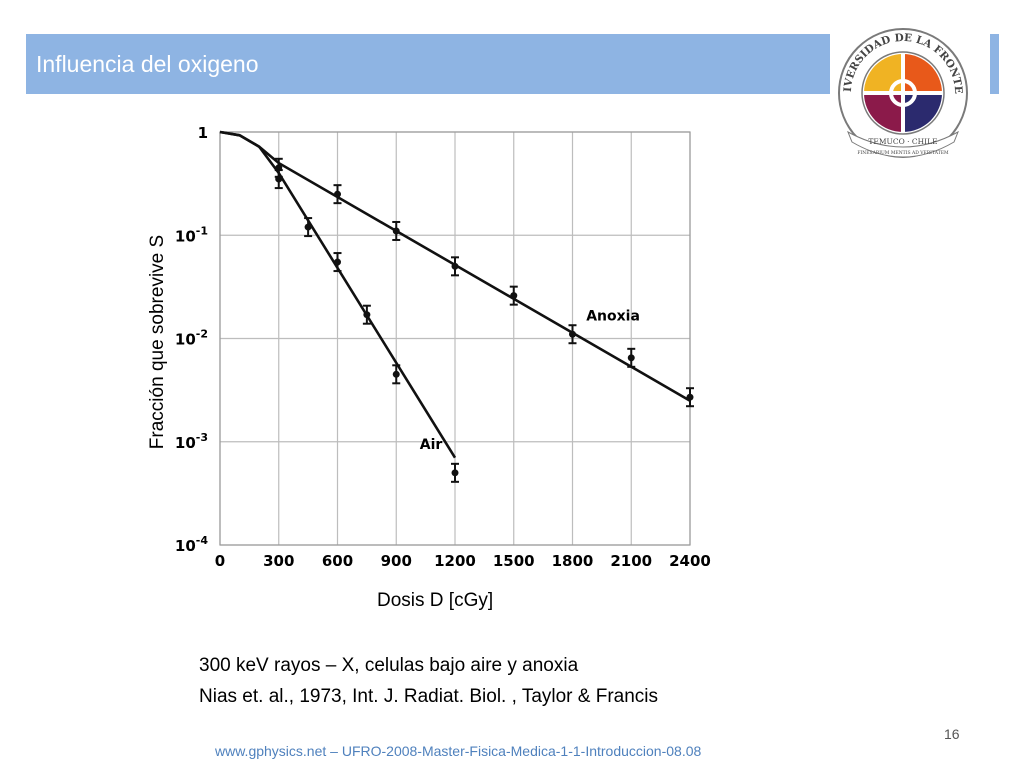  I want to click on logo-text-motto: FINESARIUM MENTIS AD VERITATEM, so click(903, 153).